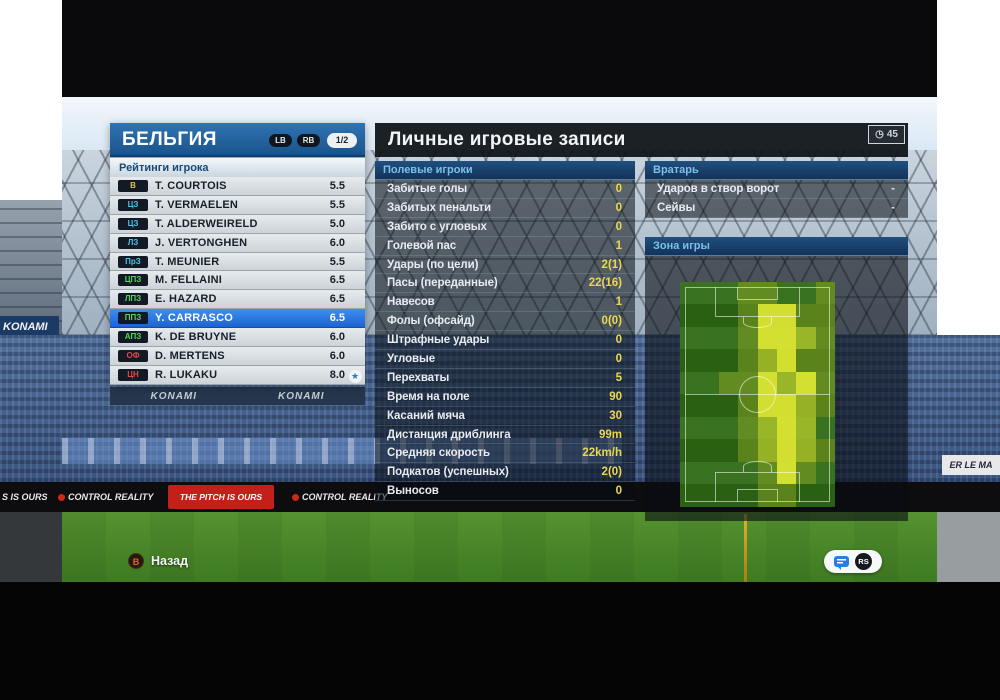  I want to click on position-badge: АПЗ, so click(133, 337).